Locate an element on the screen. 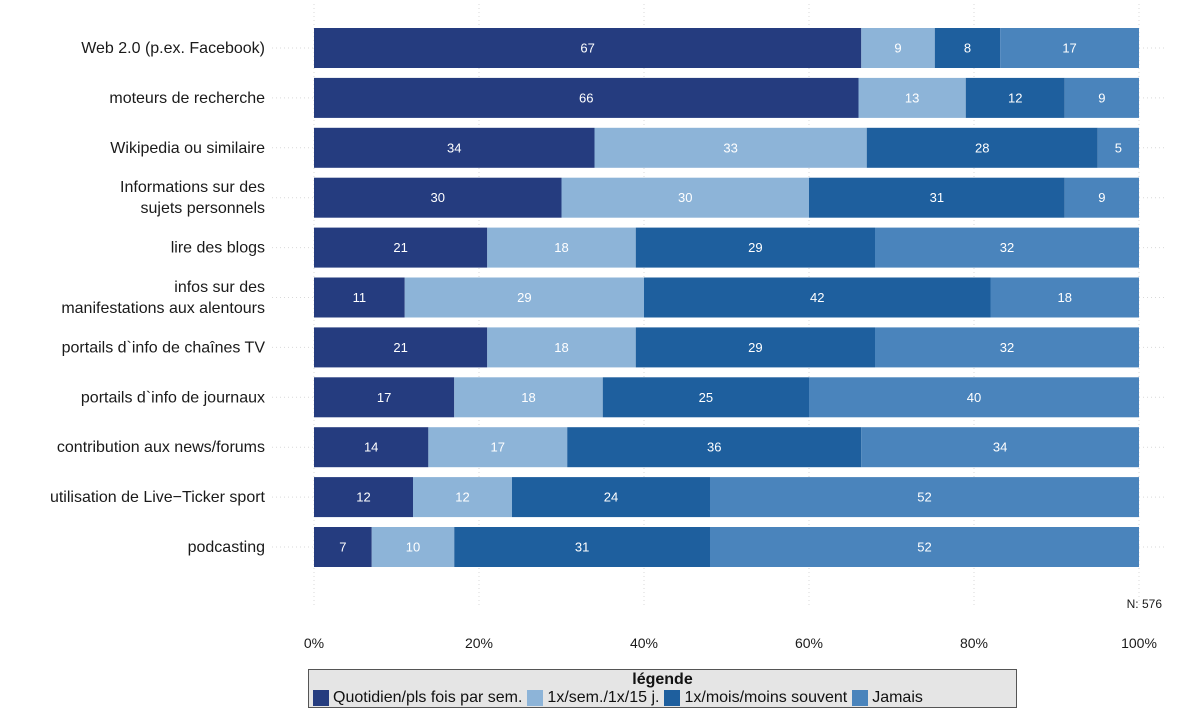  legend-item-daily: Quotidien/pls fois par sem. is located at coordinates (417, 698).